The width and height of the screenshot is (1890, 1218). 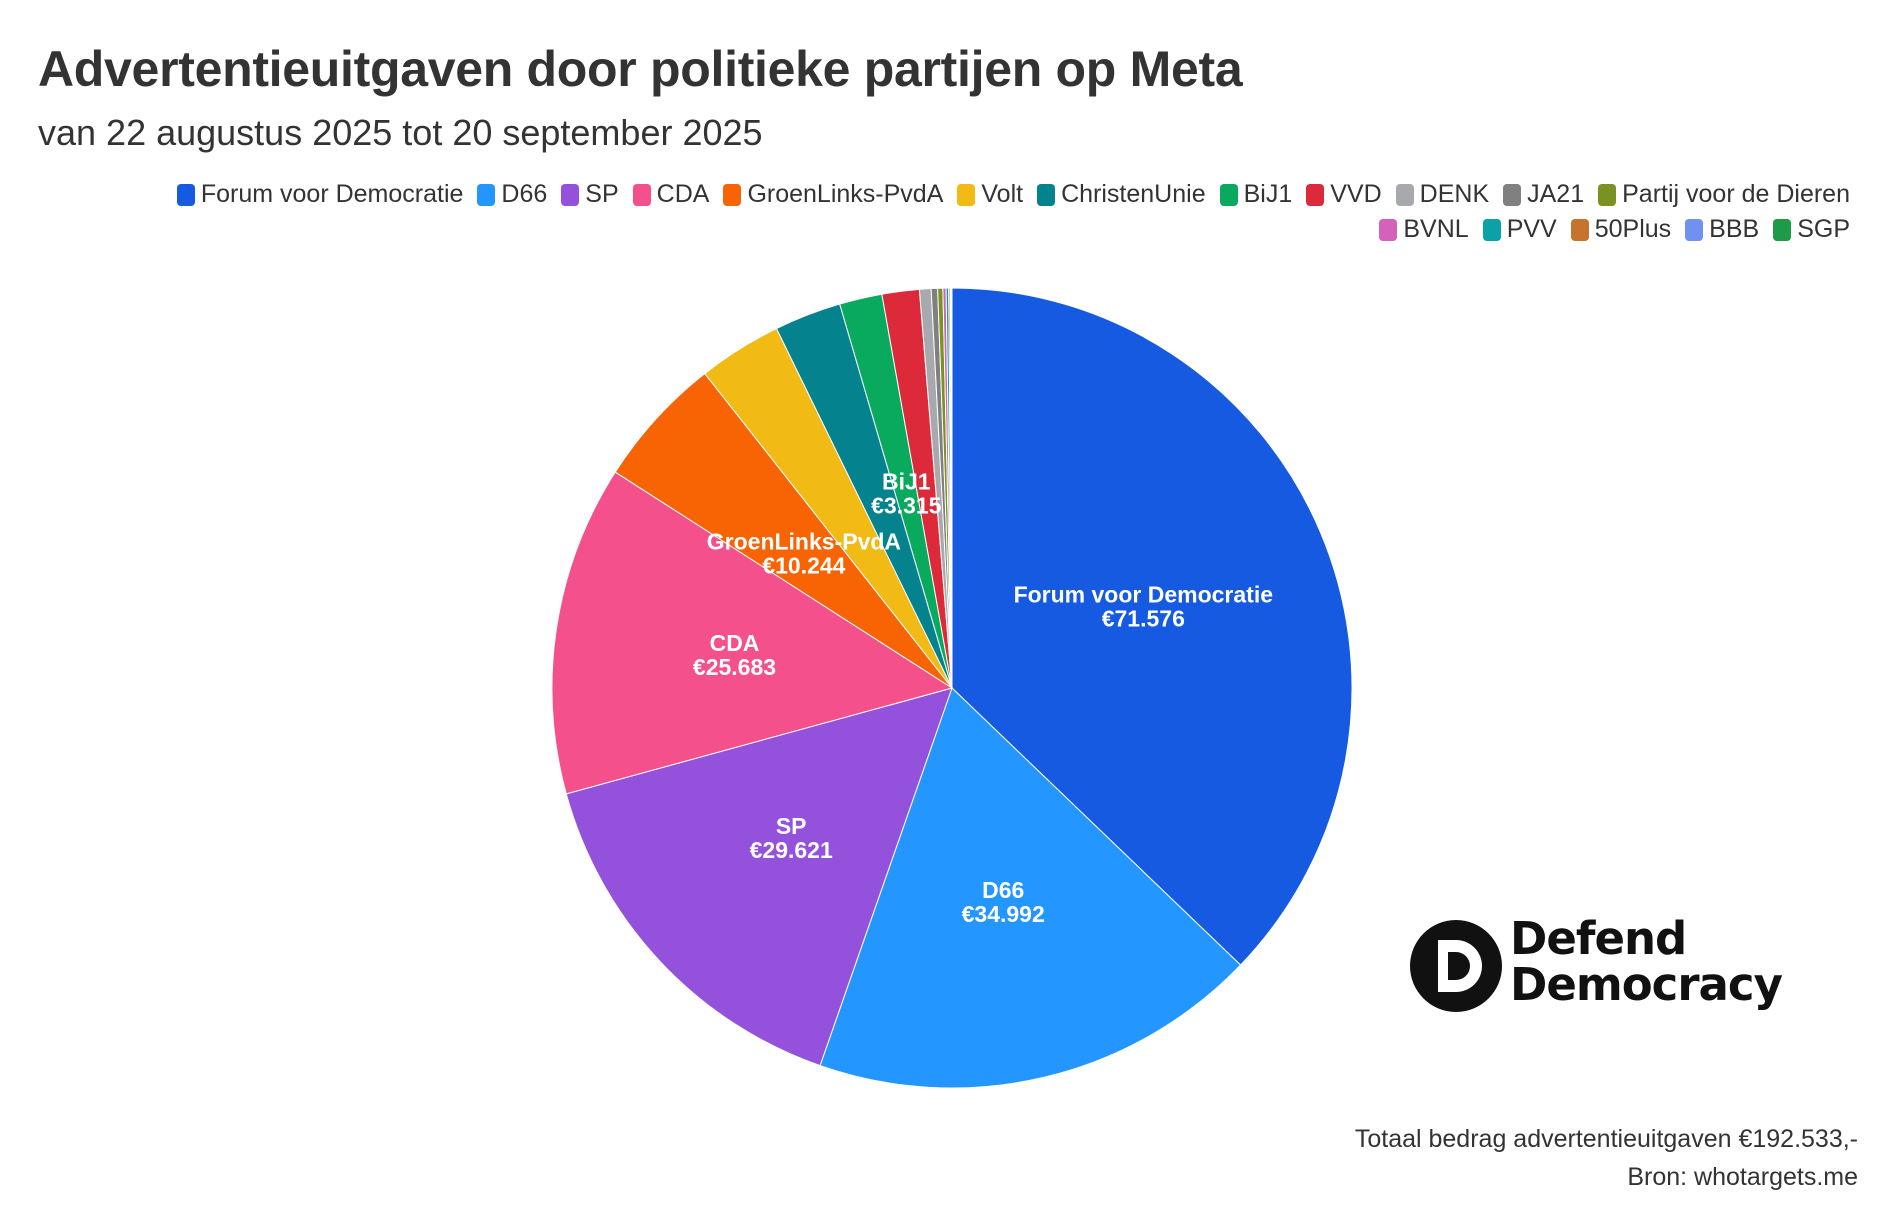 I want to click on legend-item: Volt, so click(x=990, y=194).